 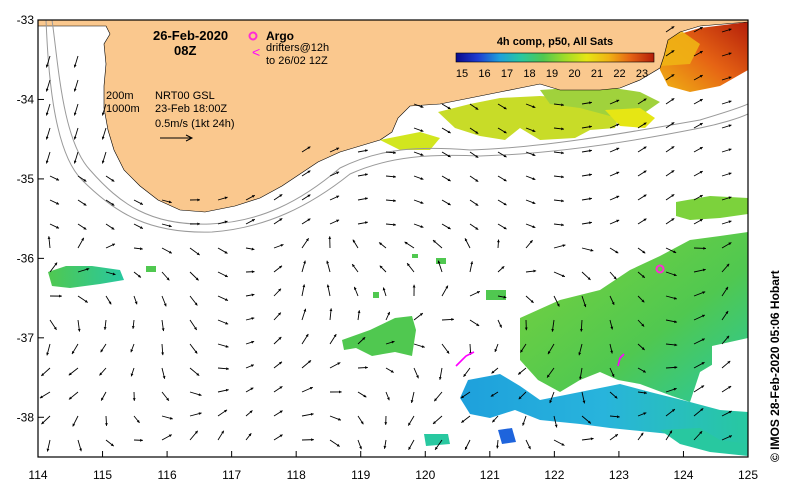 I want to click on colorbar-tick-label: 18, so click(x=529, y=74).